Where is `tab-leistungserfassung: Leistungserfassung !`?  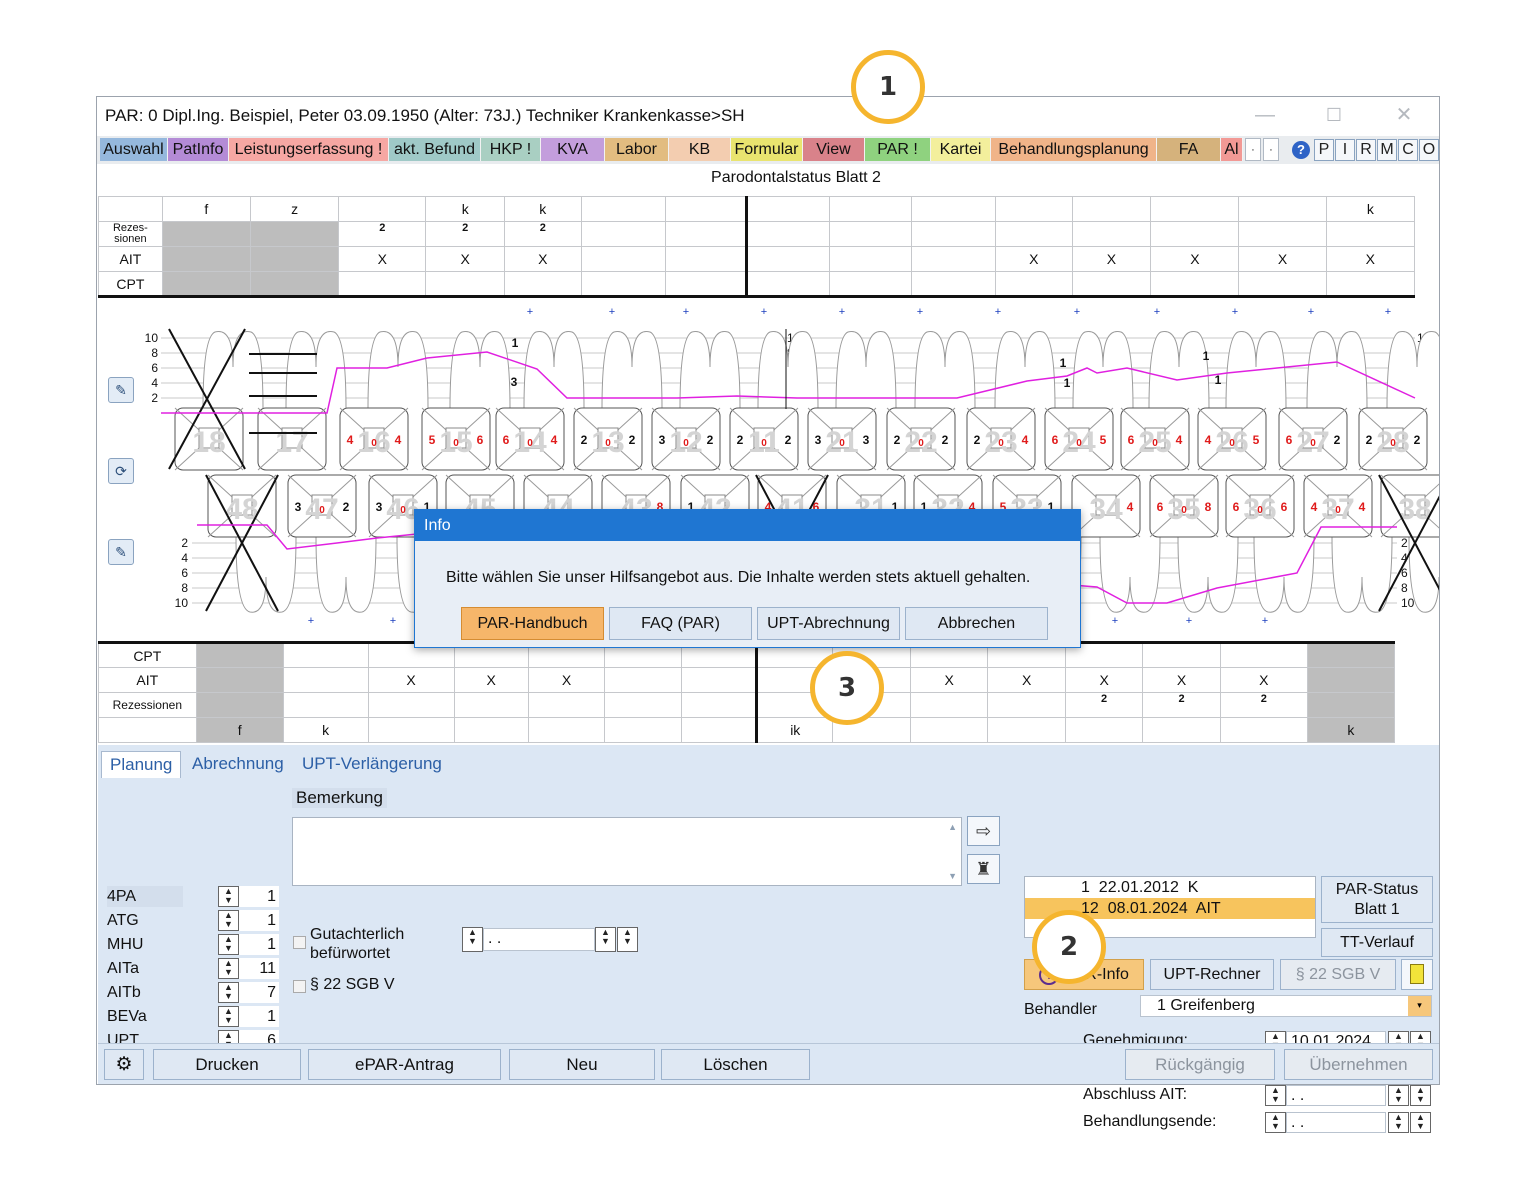
tab-leistungserfassung: Leistungserfassung ! is located at coordinates (309, 149).